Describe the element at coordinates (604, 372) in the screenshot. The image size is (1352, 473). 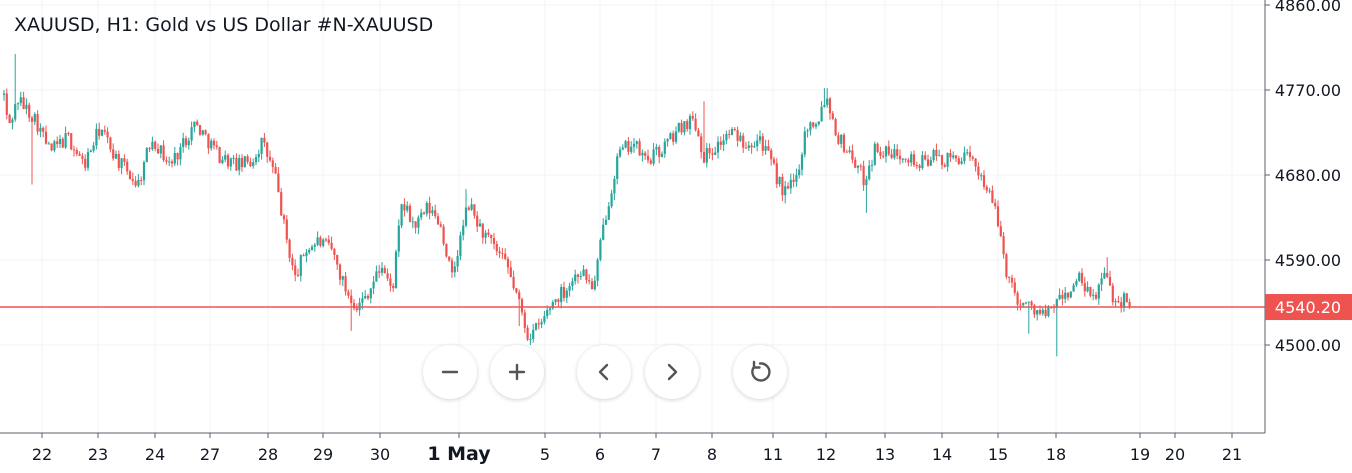
I see `scroll-left-button` at that location.